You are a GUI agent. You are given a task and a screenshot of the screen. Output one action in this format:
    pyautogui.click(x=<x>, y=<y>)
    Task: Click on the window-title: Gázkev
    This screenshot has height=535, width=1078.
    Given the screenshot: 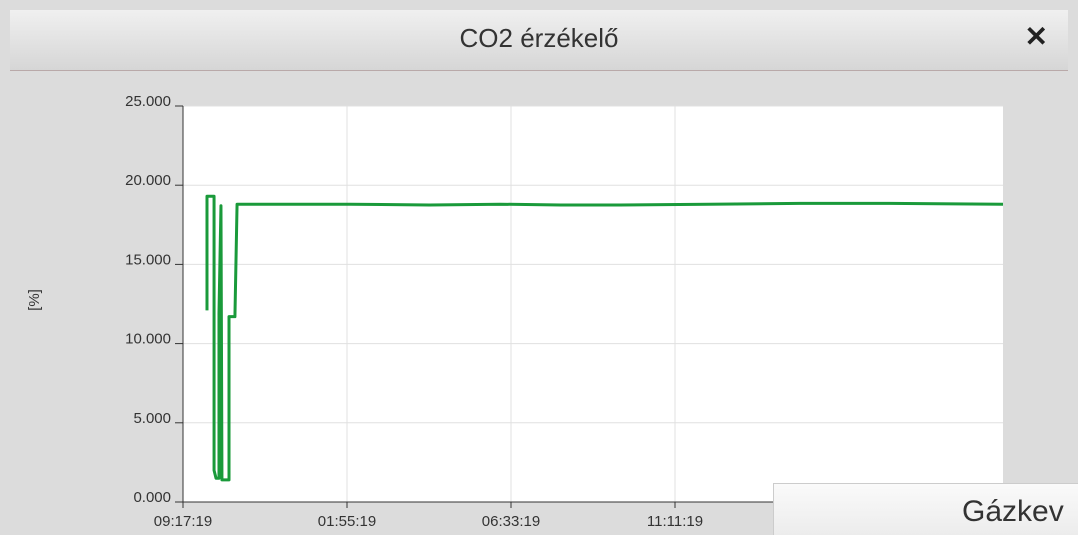 What is the action you would take?
    pyautogui.click(x=1013, y=511)
    